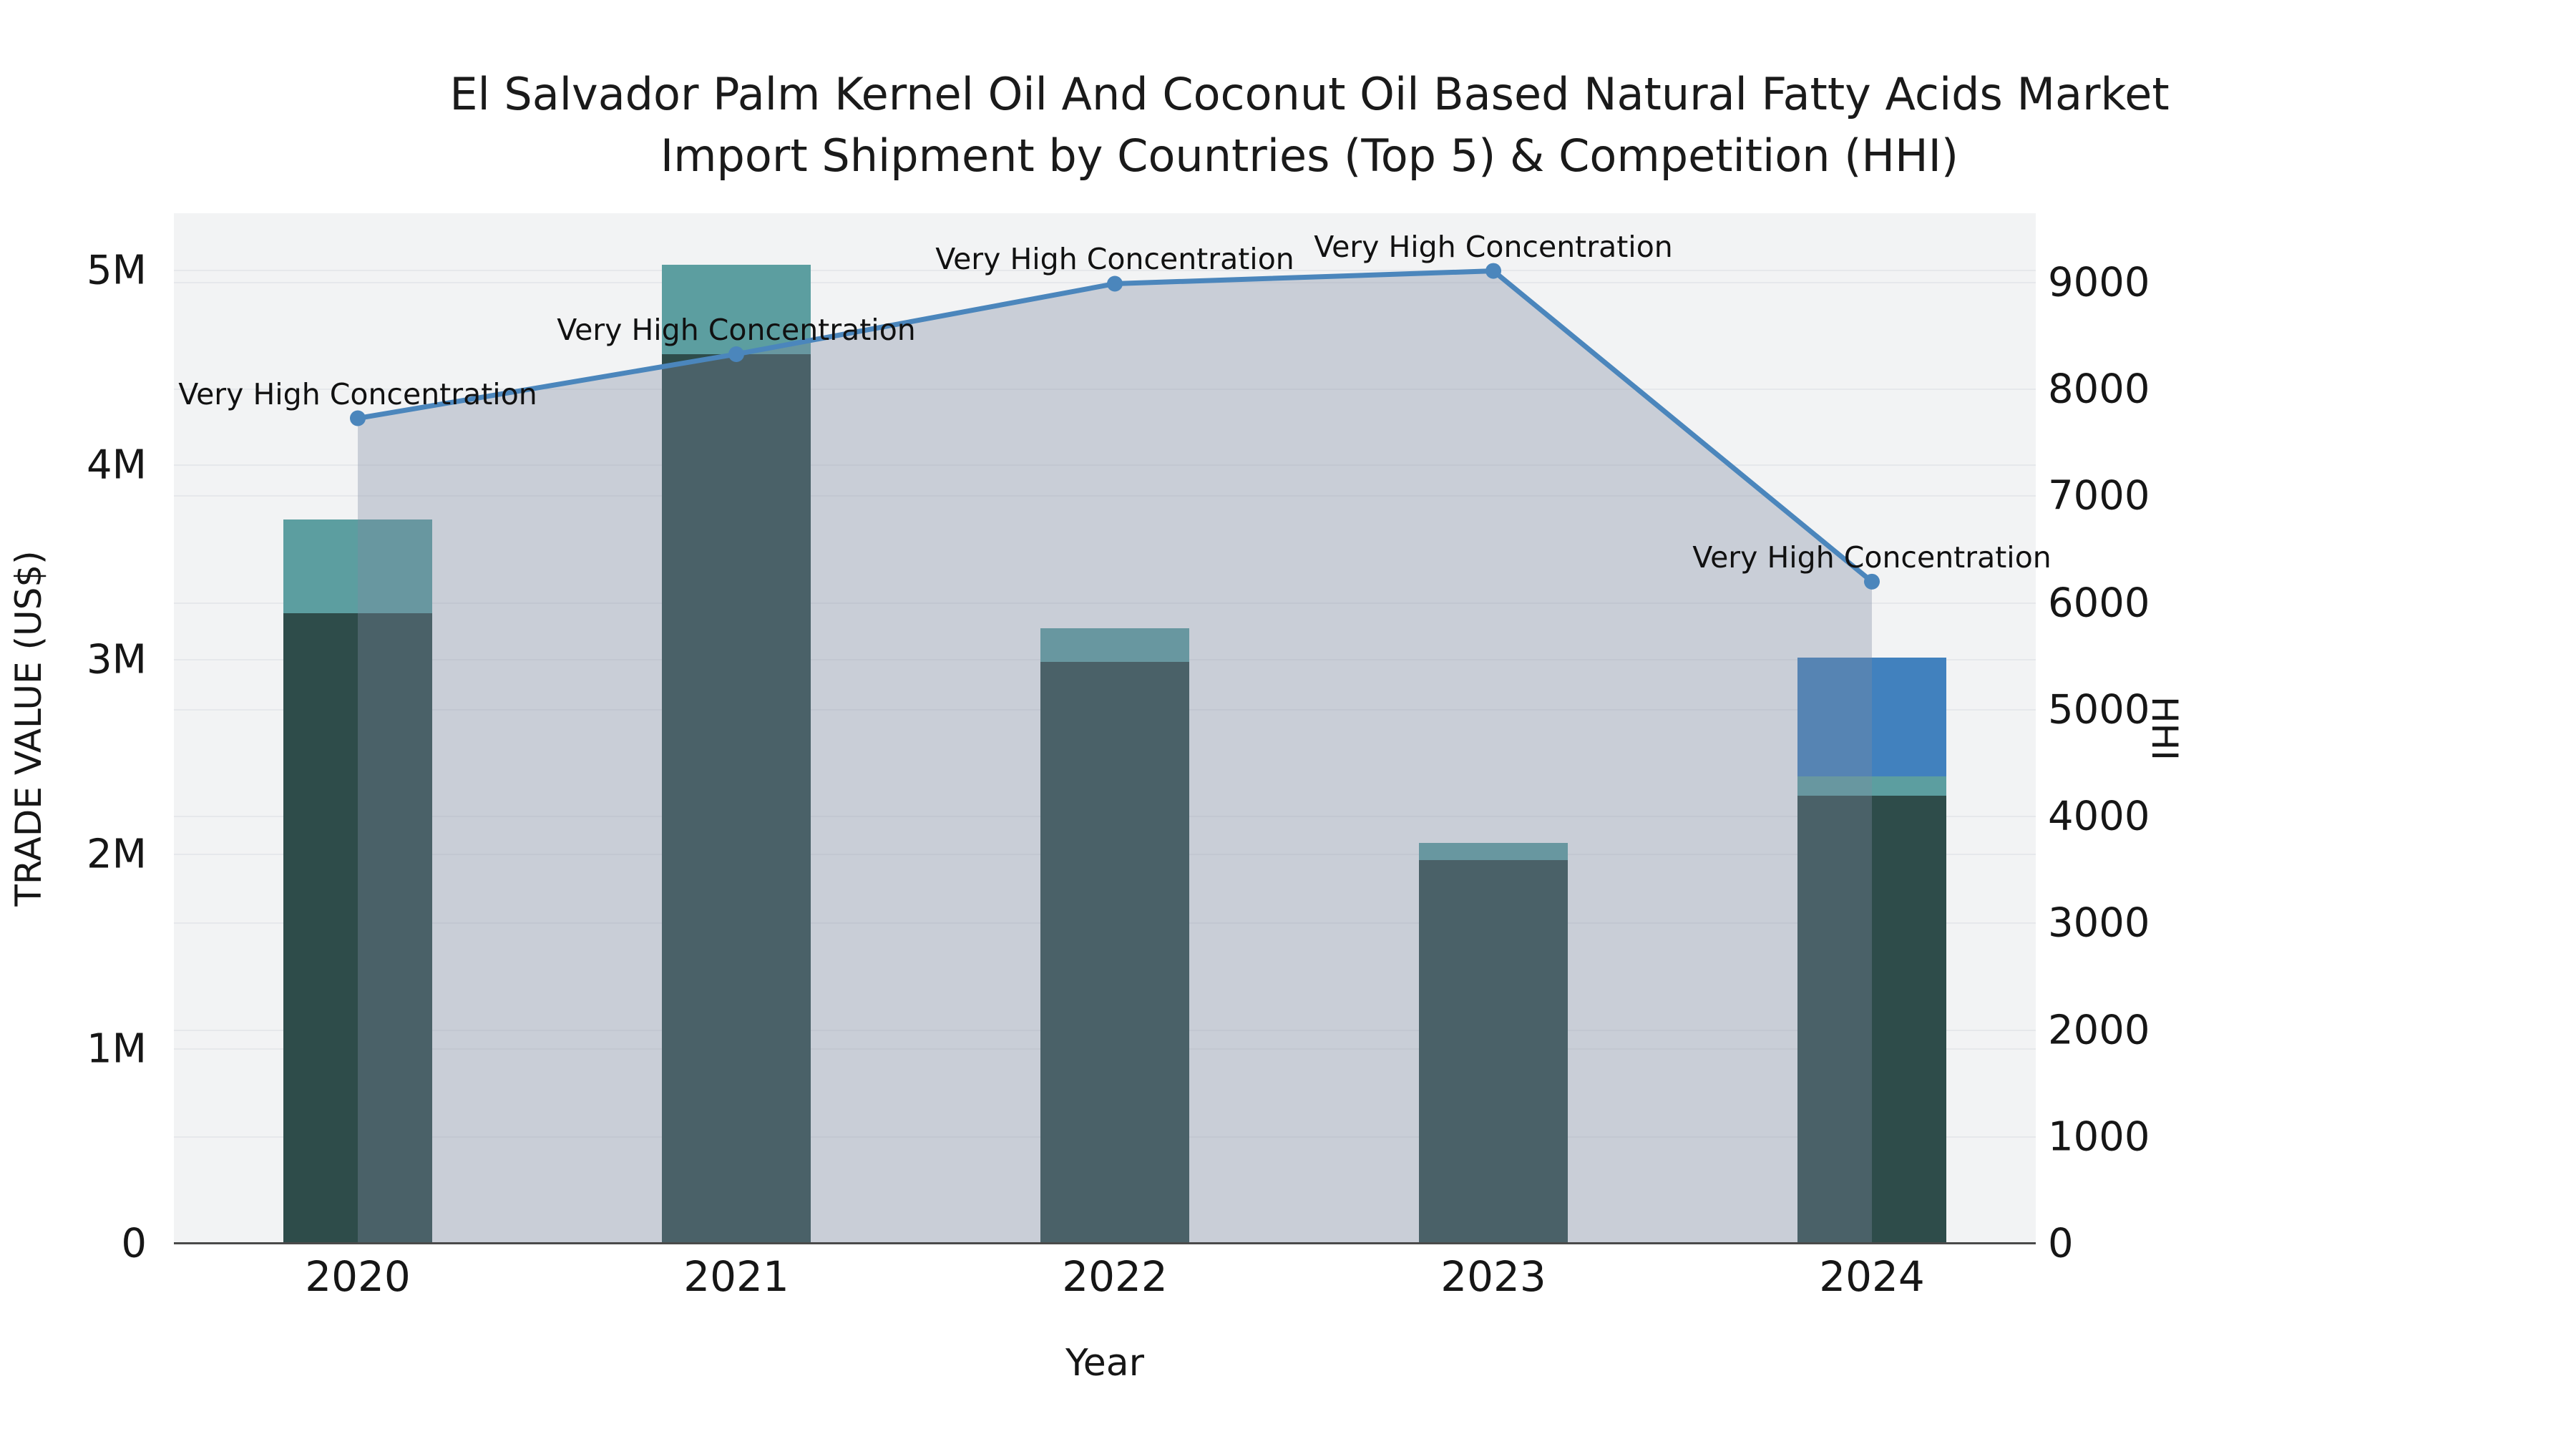 The height and width of the screenshot is (1449, 2576). Describe the element at coordinates (357, 393) in the screenshot. I see `annotation-very-high-concentration-2020: Very High Concentration` at that location.